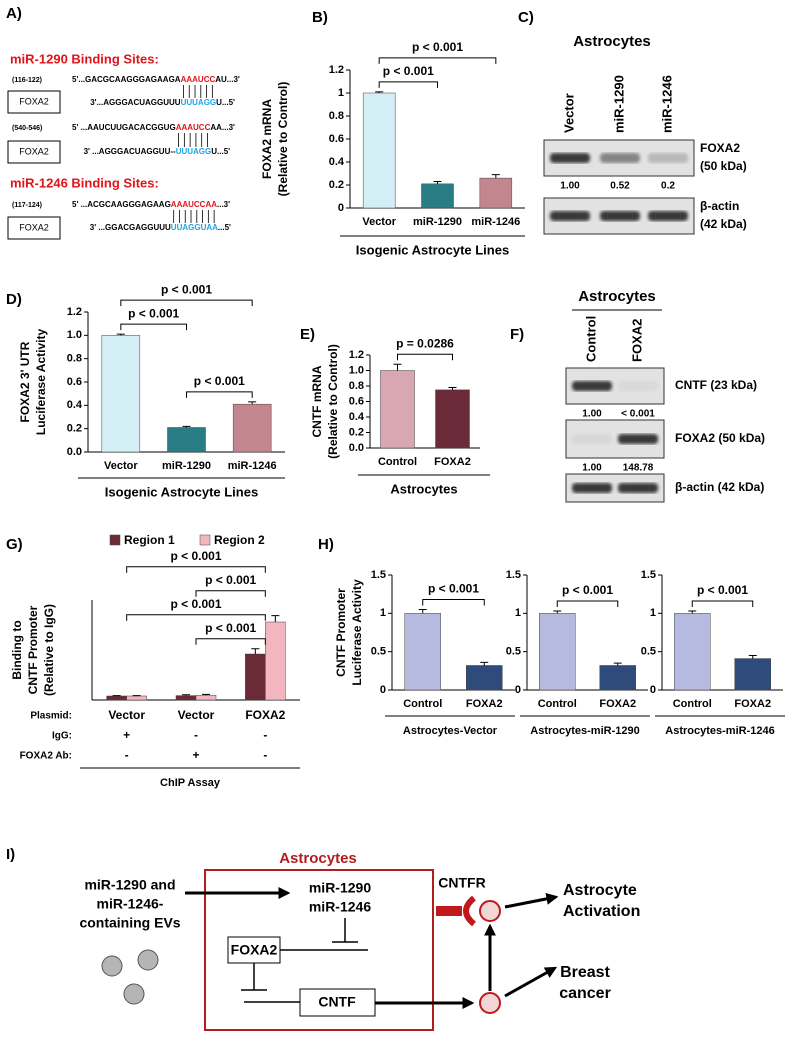  I want to click on sequence-part: 3' ...GGACGAGGUUU, so click(130, 227).